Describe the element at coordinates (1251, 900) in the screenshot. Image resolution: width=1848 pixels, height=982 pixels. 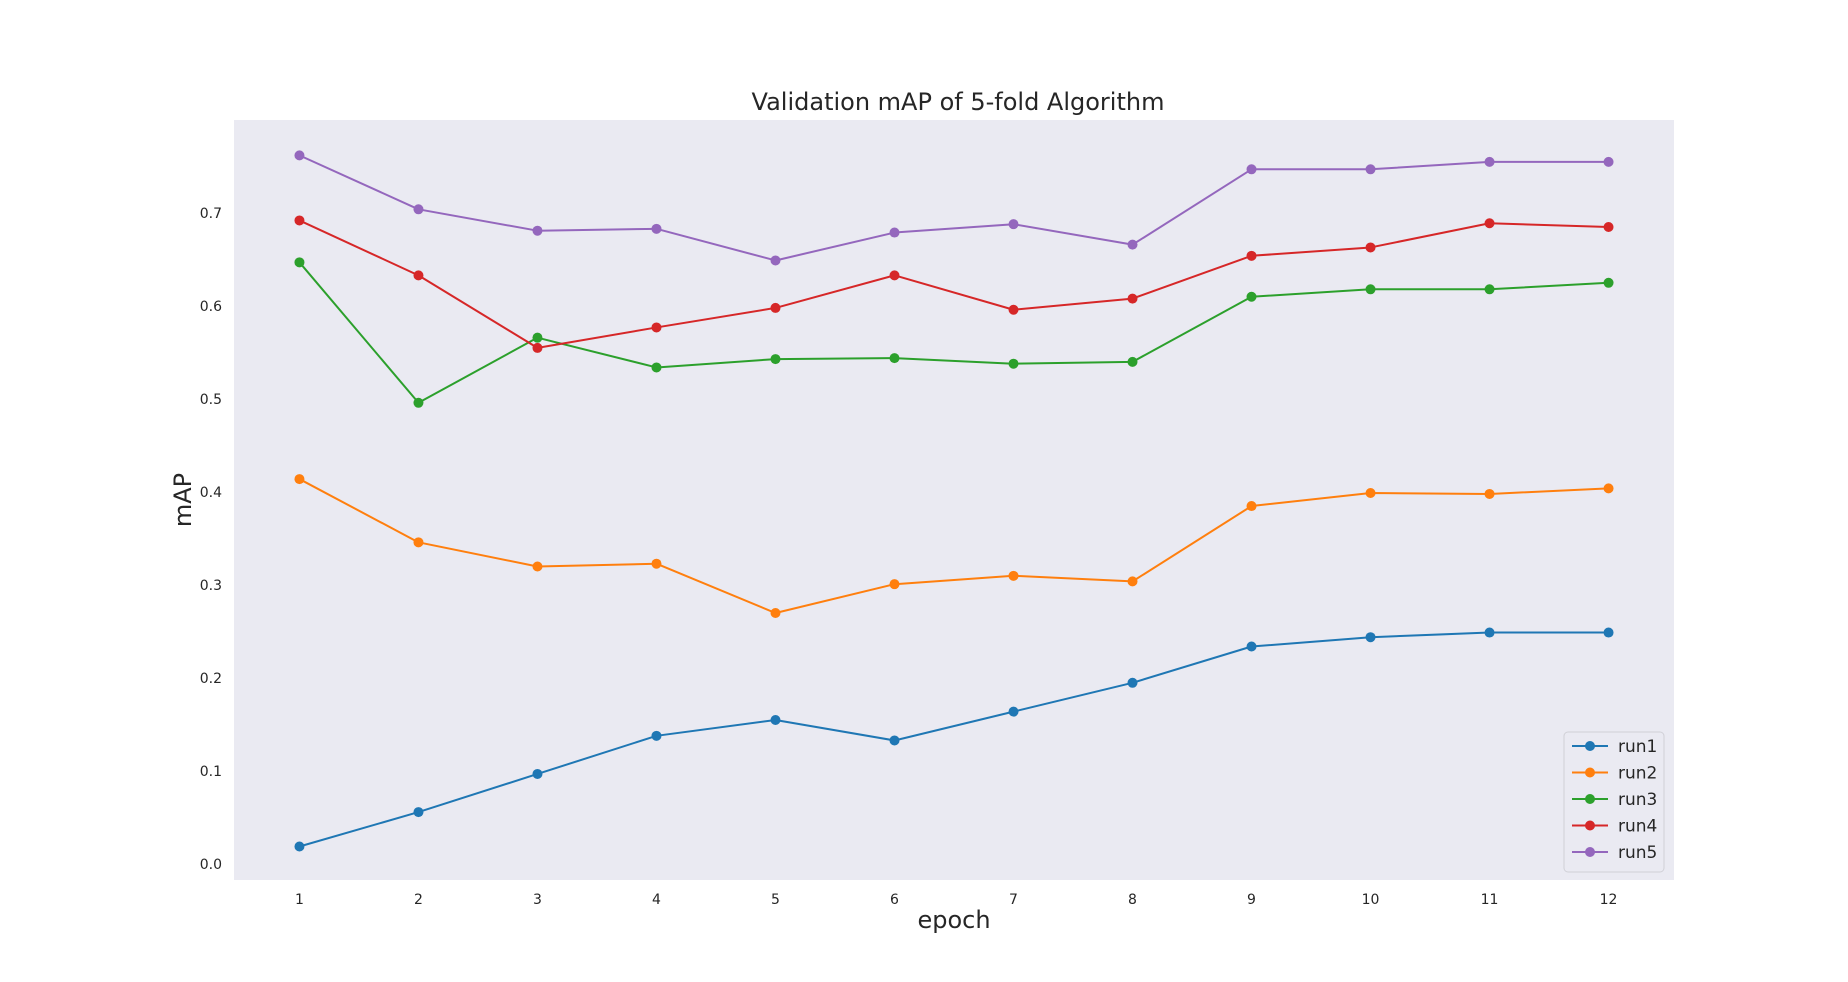
I see `x-tick-label: 9` at that location.